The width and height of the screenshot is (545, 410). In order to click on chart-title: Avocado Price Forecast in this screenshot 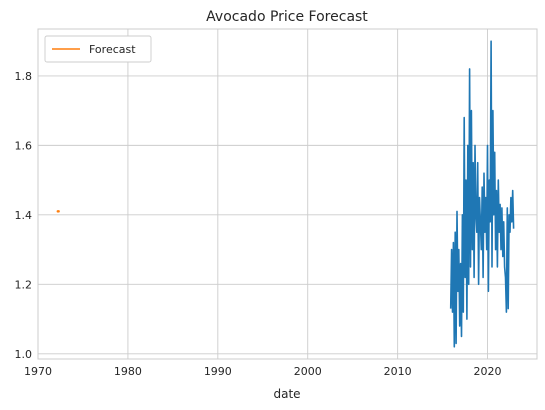, I will do `click(287, 17)`.